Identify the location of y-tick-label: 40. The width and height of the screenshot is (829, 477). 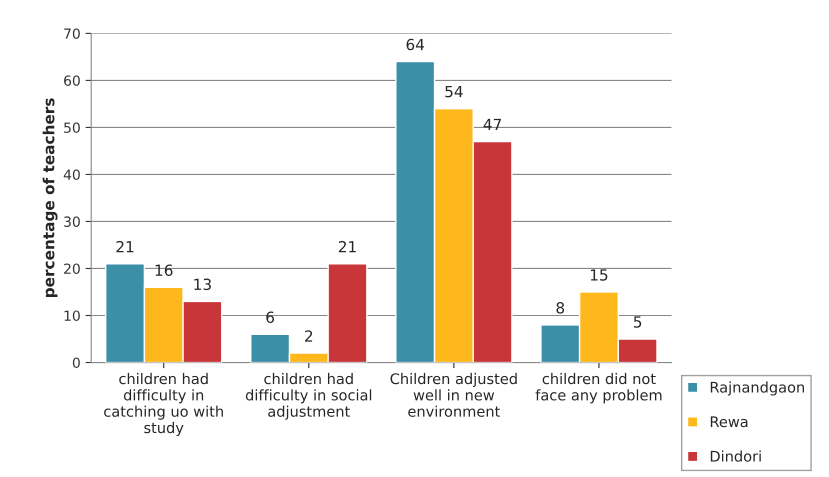
(72, 174).